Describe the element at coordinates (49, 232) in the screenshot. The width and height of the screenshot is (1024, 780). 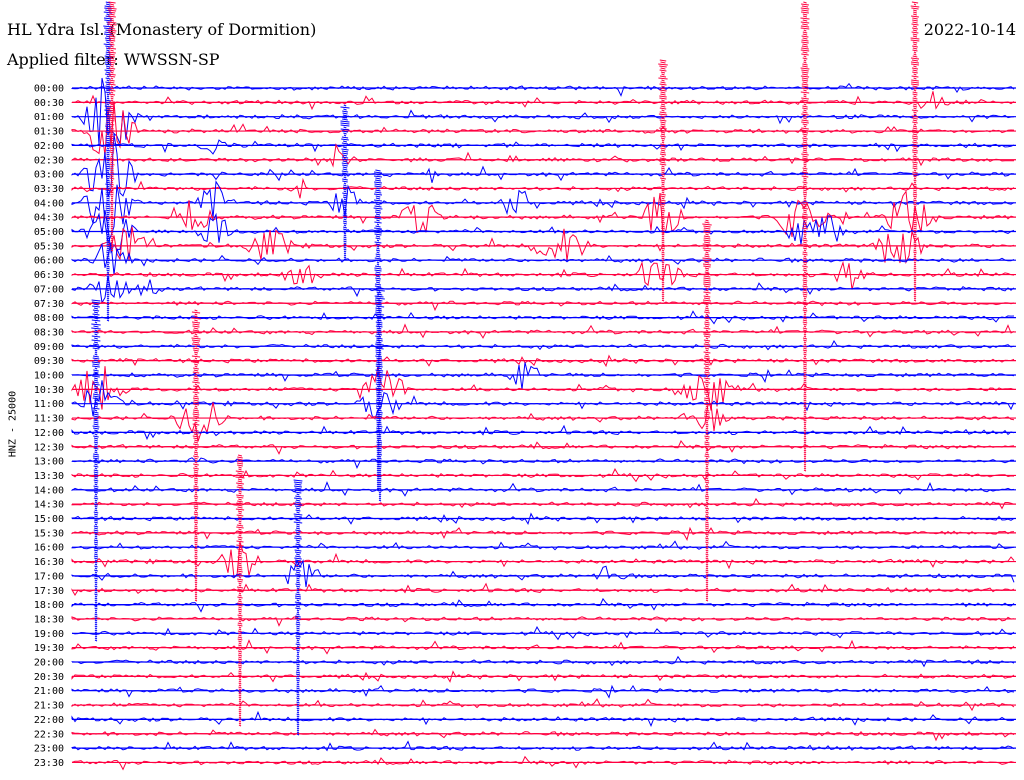
I see `row-time-label: 05:00` at that location.